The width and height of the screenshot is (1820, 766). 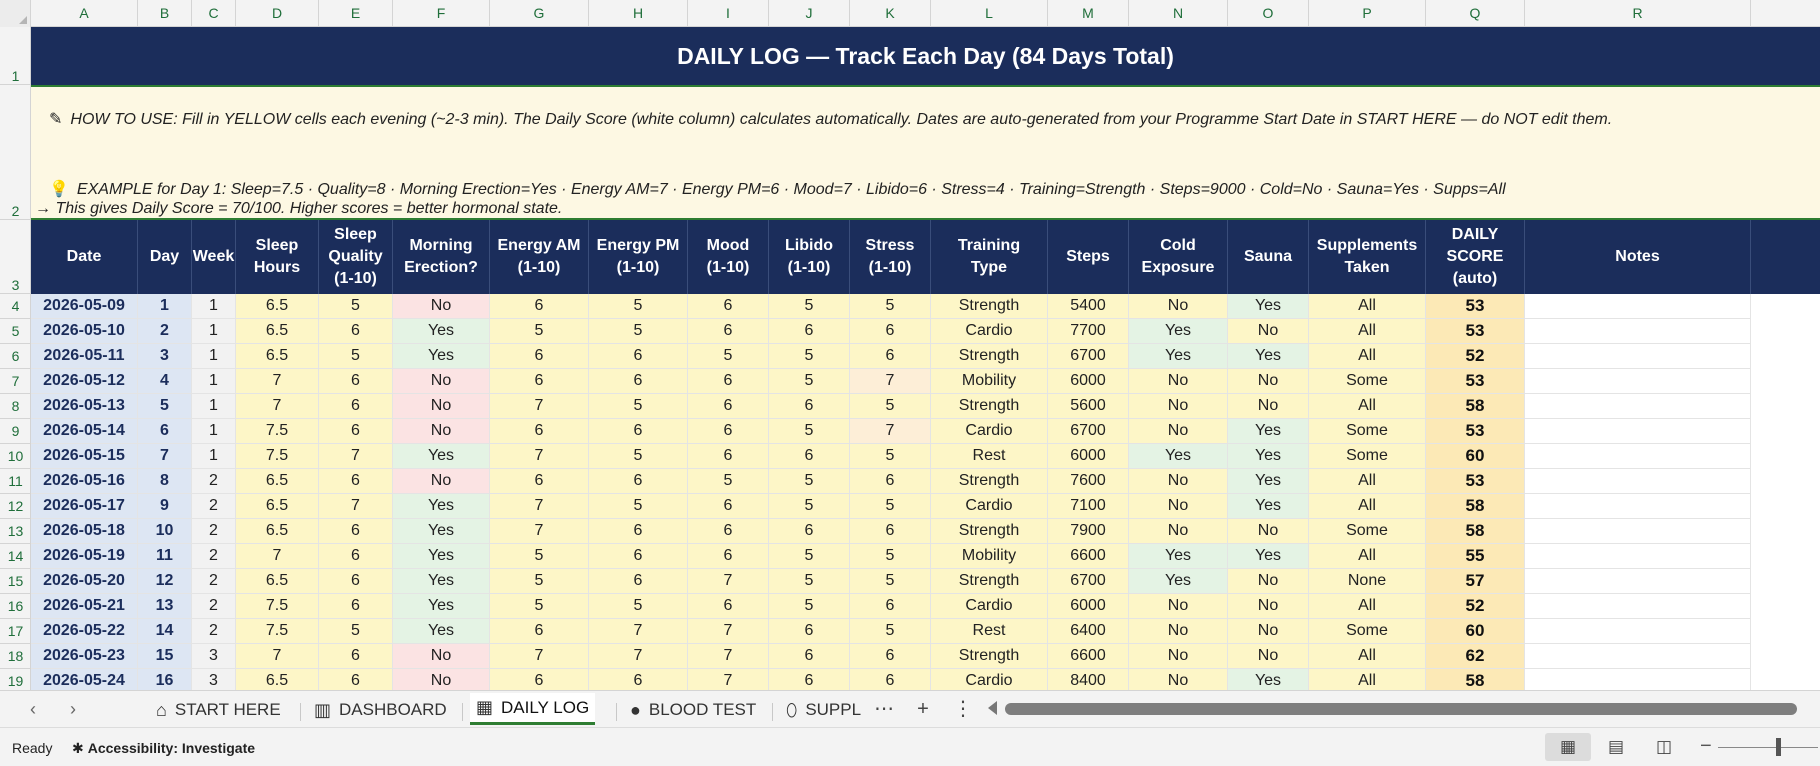 What do you see at coordinates (1367, 581) in the screenshot?
I see `table-cell: None` at bounding box center [1367, 581].